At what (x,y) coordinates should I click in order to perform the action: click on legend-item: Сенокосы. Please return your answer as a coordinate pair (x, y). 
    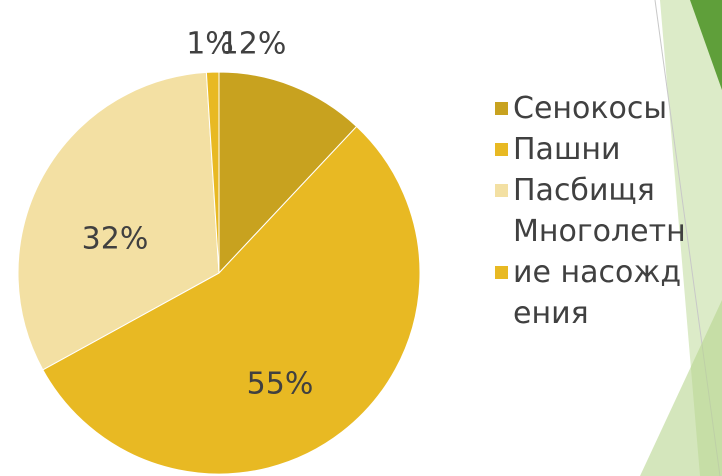
    Looking at the image, I should click on (594, 108).